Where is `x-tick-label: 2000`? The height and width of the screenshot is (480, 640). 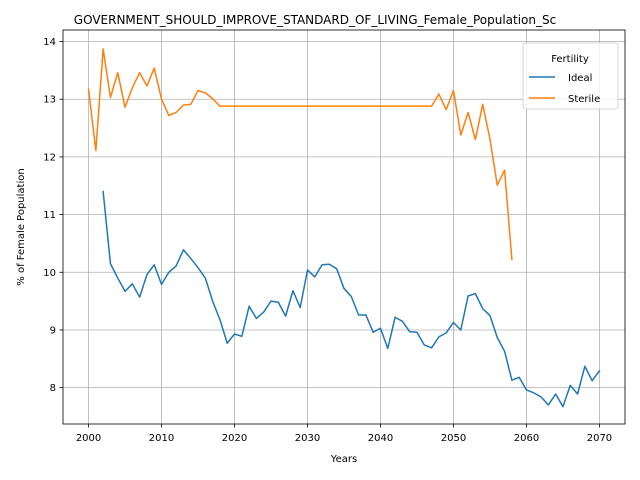 x-tick-label: 2000 is located at coordinates (88, 438).